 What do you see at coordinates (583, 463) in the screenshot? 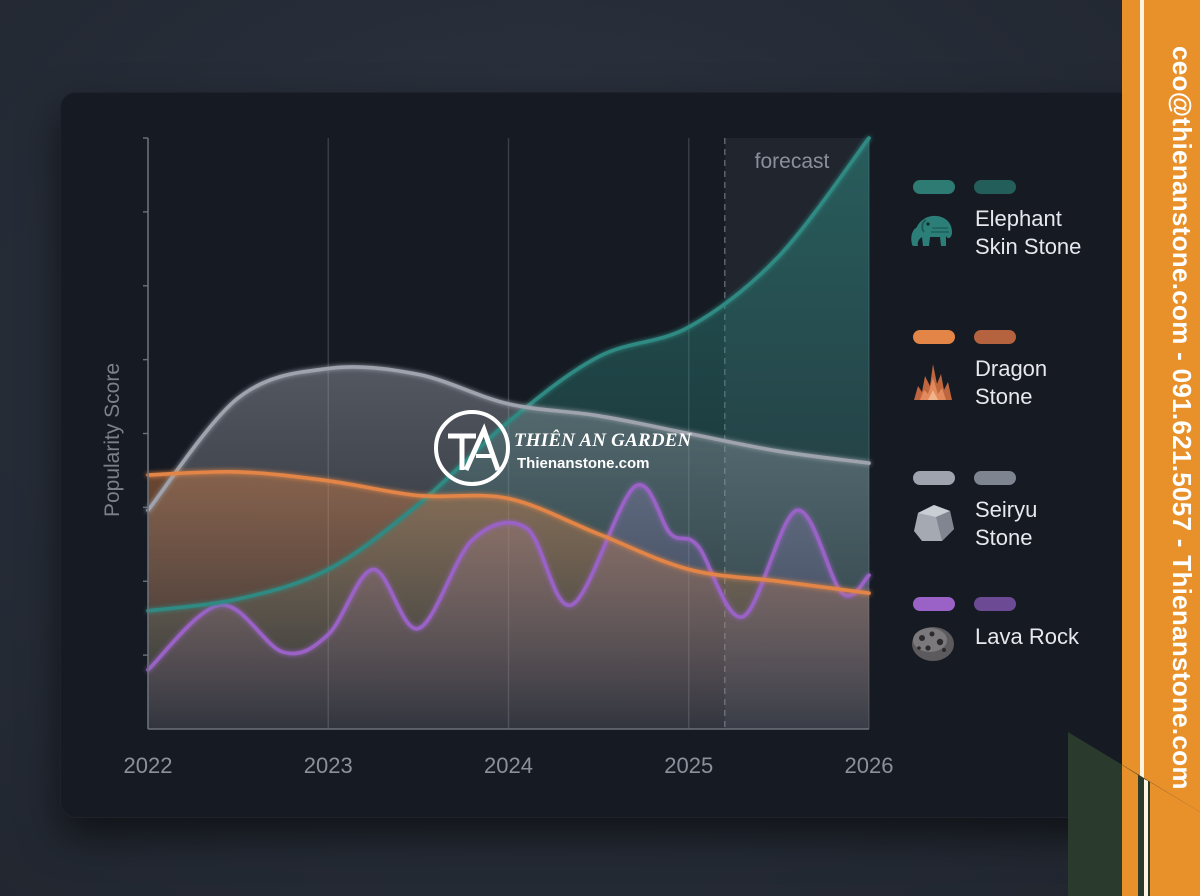
I see `watermark-subtitle: Thienanstone.com` at bounding box center [583, 463].